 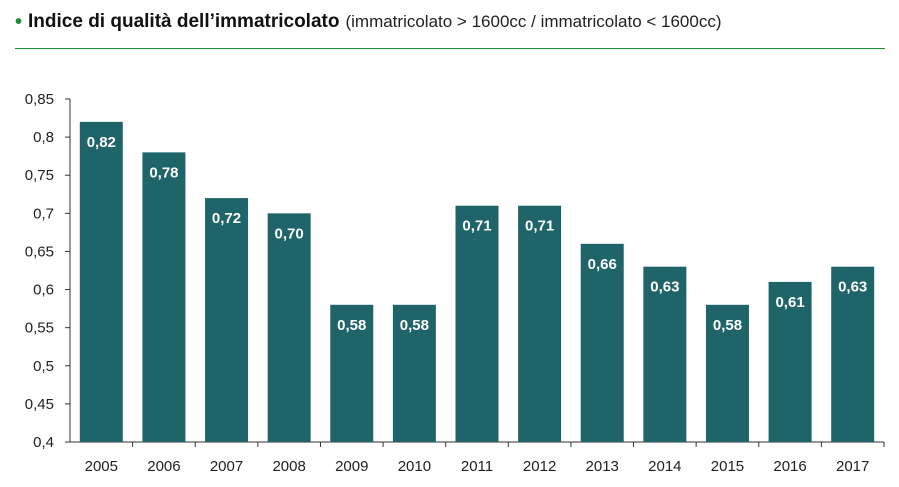 What do you see at coordinates (477, 466) in the screenshot?
I see `x-tick-label: 2011` at bounding box center [477, 466].